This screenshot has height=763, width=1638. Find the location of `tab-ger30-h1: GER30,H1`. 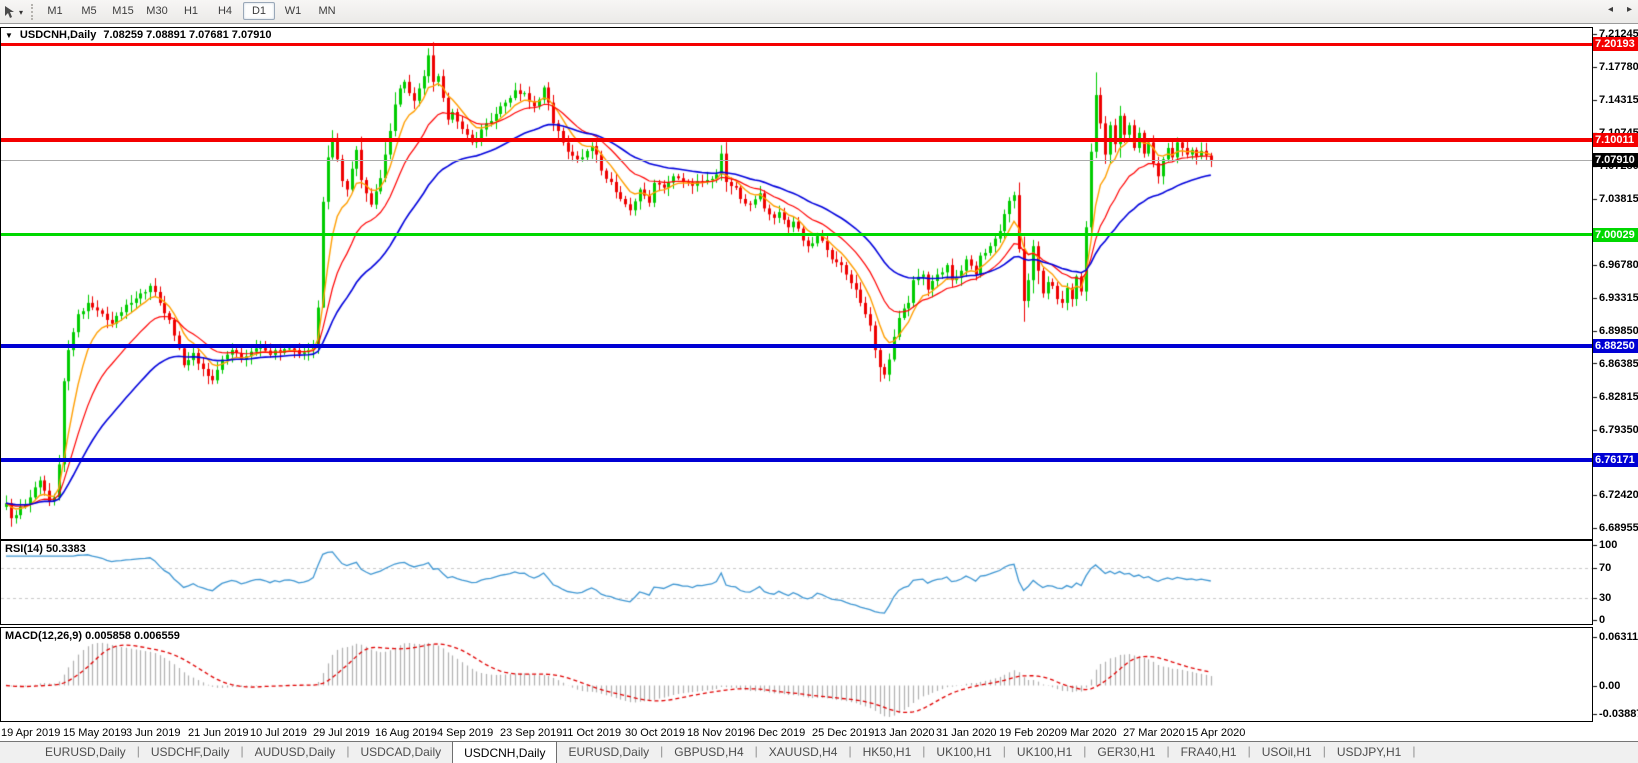

tab-ger30-h1: GER30,H1 is located at coordinates (1126, 752).